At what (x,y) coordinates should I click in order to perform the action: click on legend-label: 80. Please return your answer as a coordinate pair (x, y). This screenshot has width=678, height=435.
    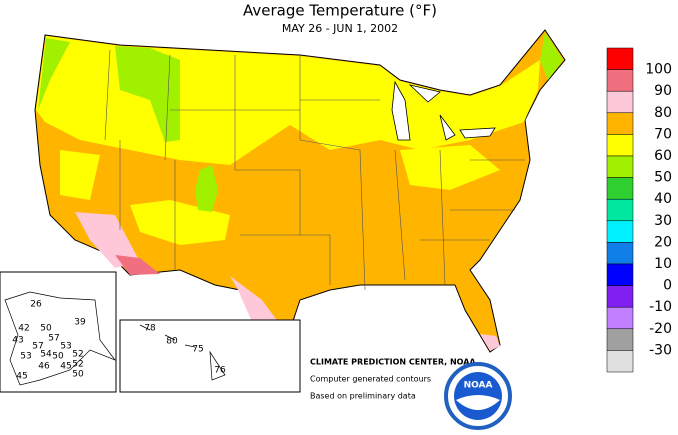
    Looking at the image, I should click on (663, 113).